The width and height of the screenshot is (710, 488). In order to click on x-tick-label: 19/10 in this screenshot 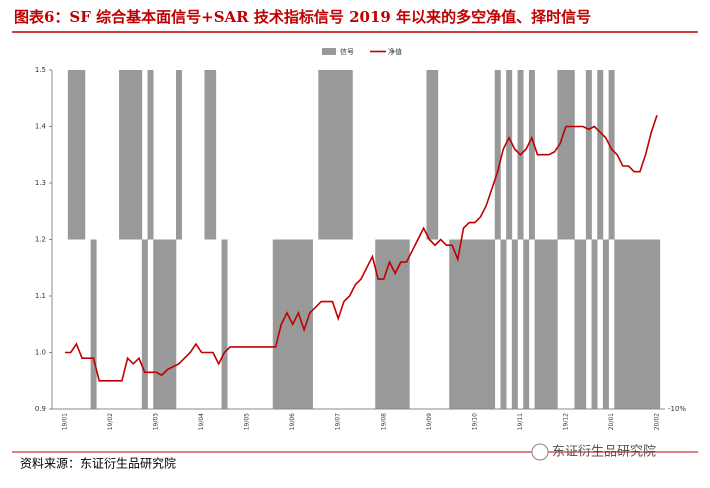, I will do `click(474, 421)`.